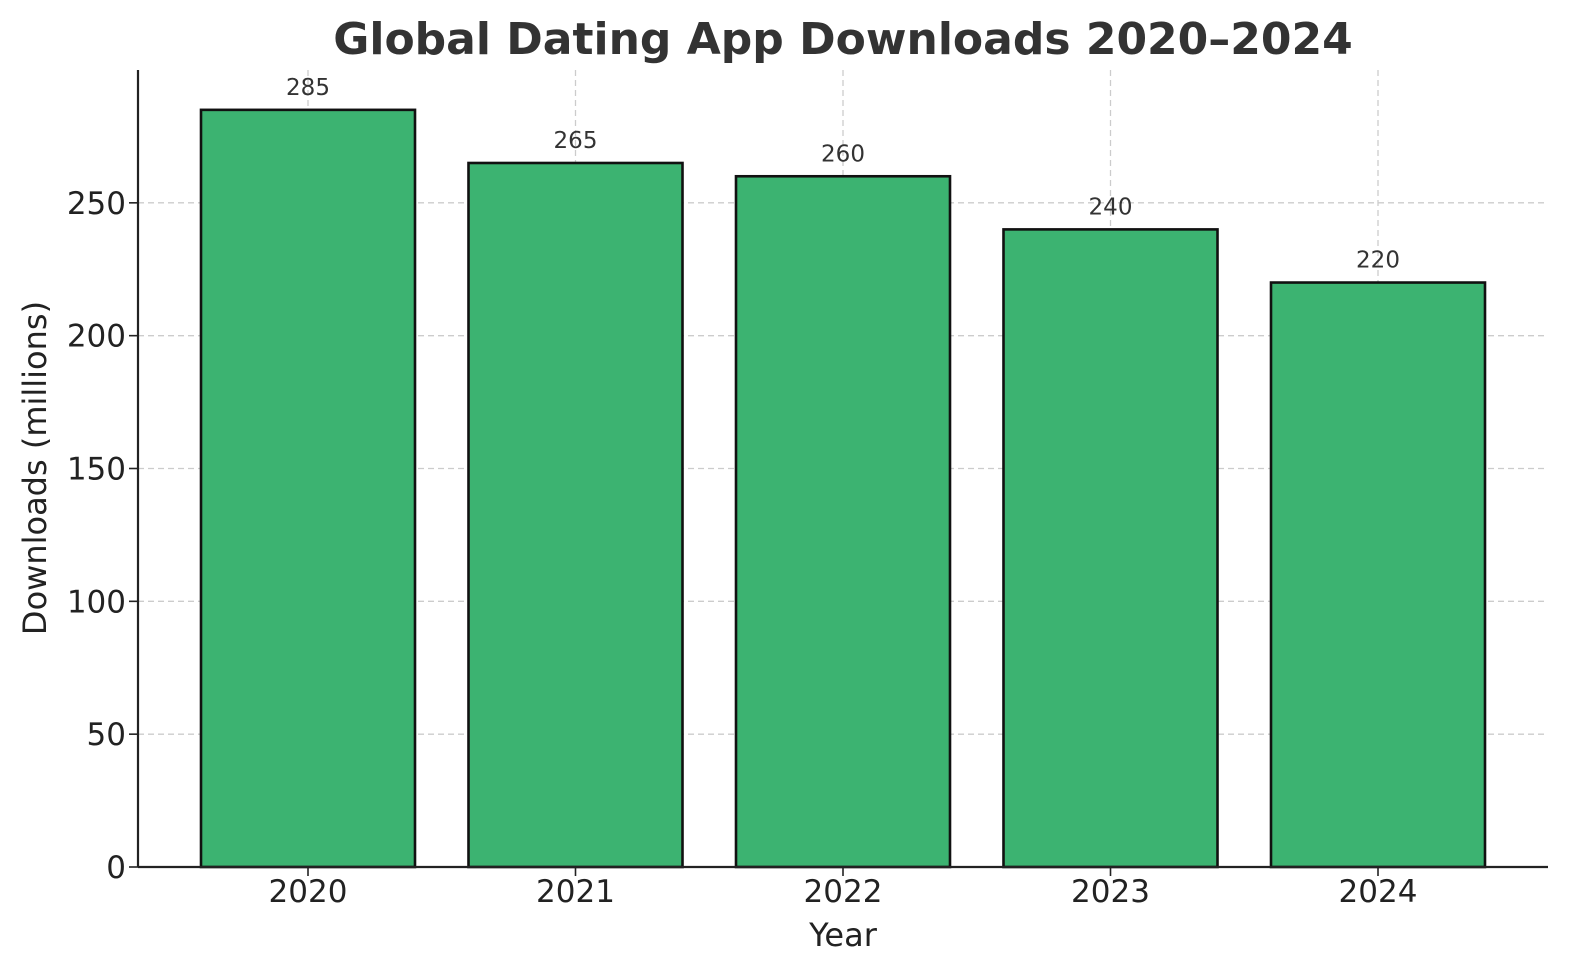  Describe the element at coordinates (843, 39) in the screenshot. I see `chart-title: Global Dating App Downloads 2020–2024` at that location.